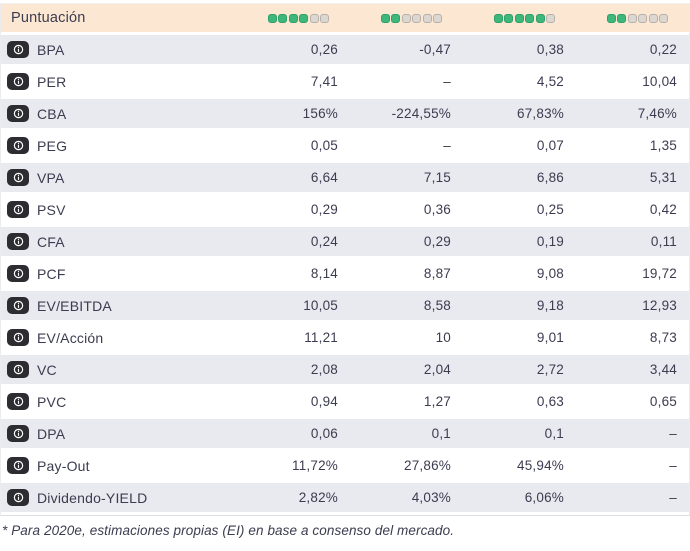 The height and width of the screenshot is (551, 690). Describe the element at coordinates (320, 305) in the screenshot. I see `value-cell: 10,05` at that location.